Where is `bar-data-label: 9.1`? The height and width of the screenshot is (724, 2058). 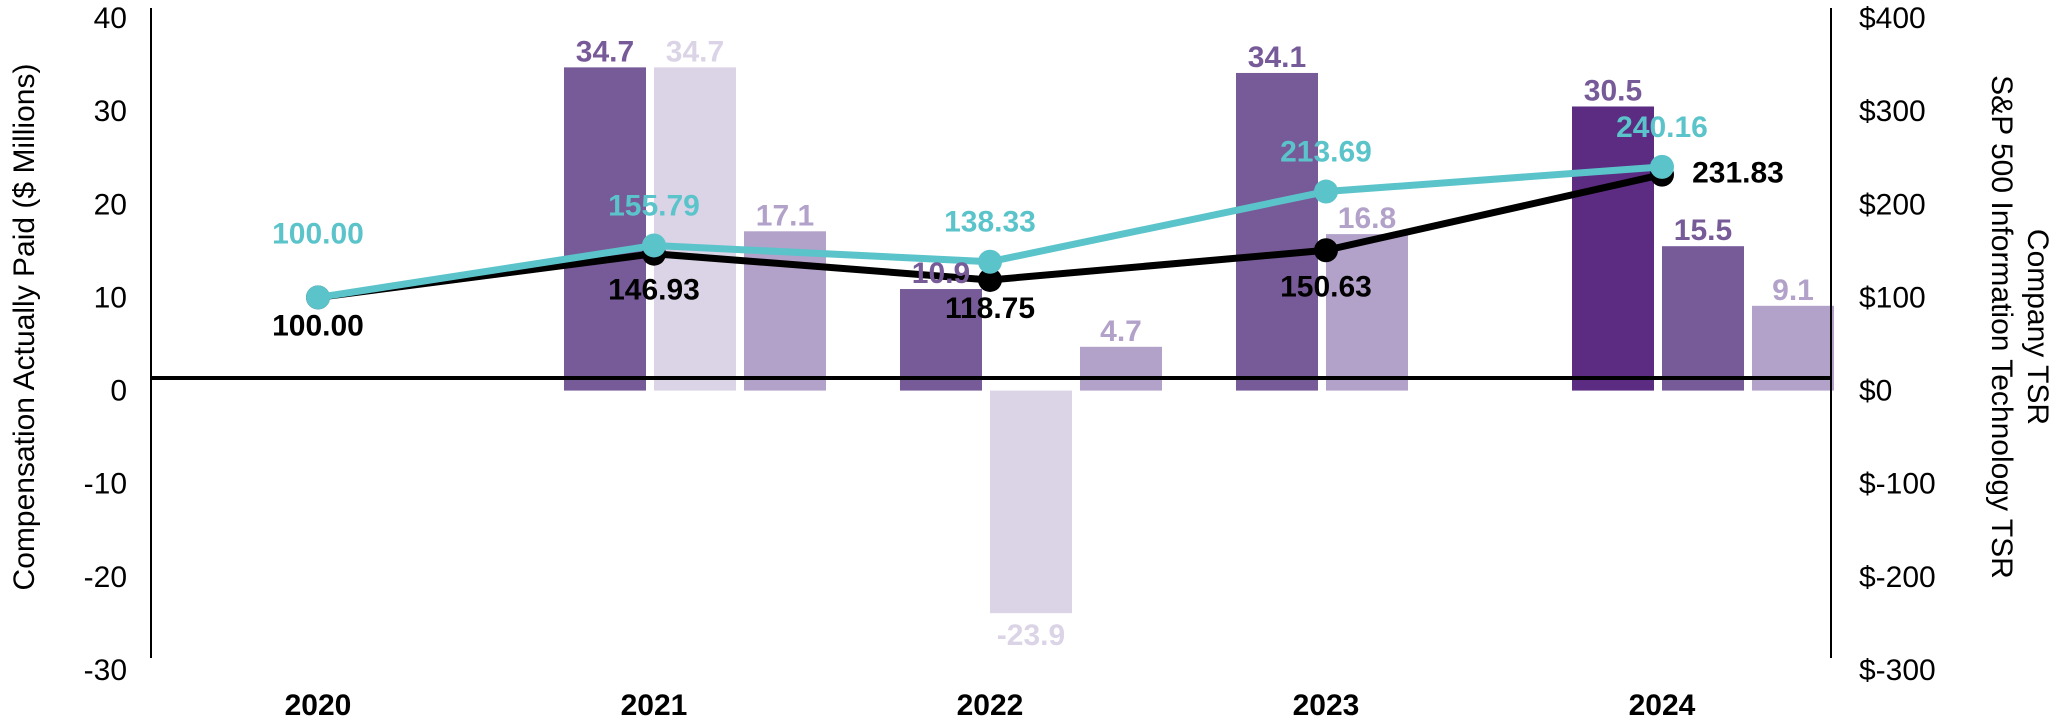 bar-data-label: 9.1 is located at coordinates (1793, 290).